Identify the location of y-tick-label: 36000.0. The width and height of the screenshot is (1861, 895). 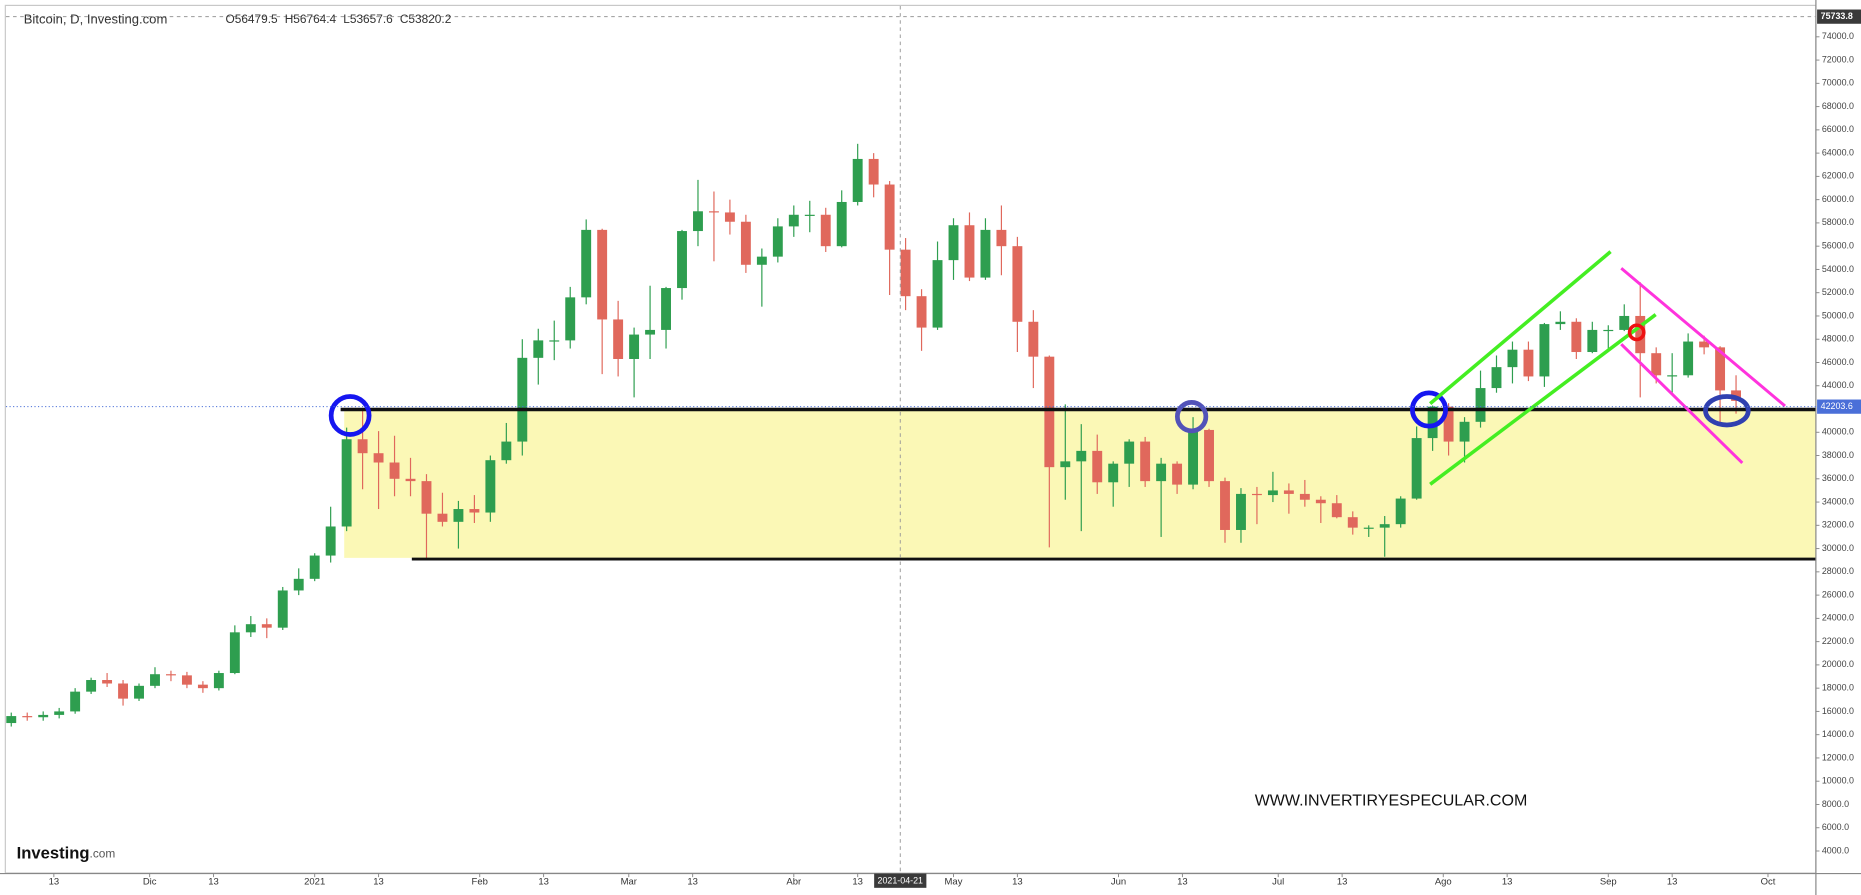
(1838, 478).